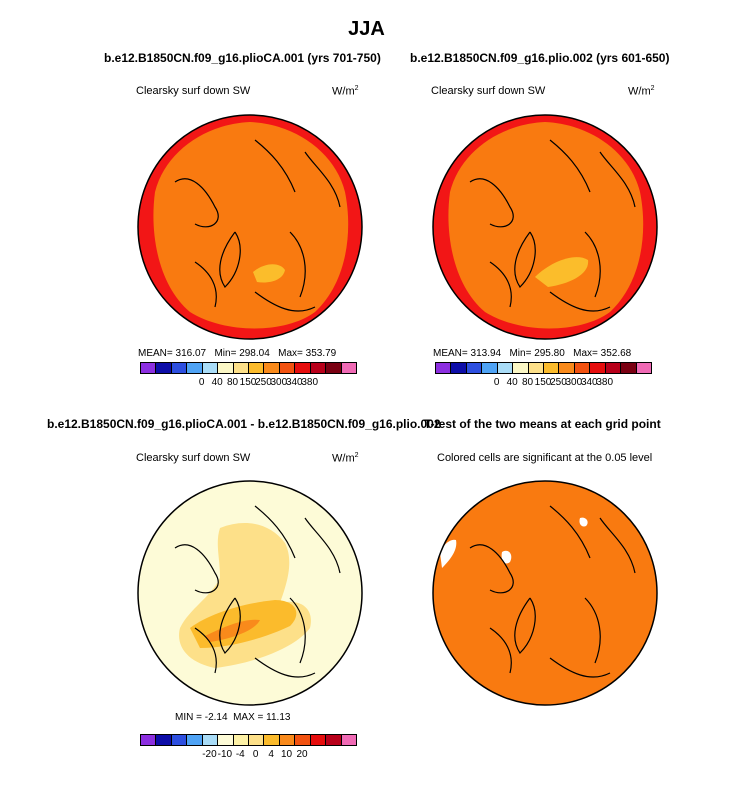  I want to click on colorbar-tick-label: 10, so click(287, 754).